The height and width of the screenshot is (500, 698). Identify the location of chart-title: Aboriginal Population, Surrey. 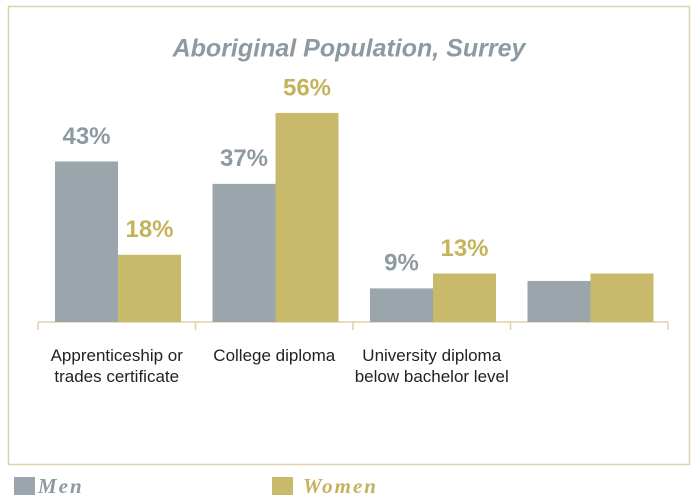
(349, 49).